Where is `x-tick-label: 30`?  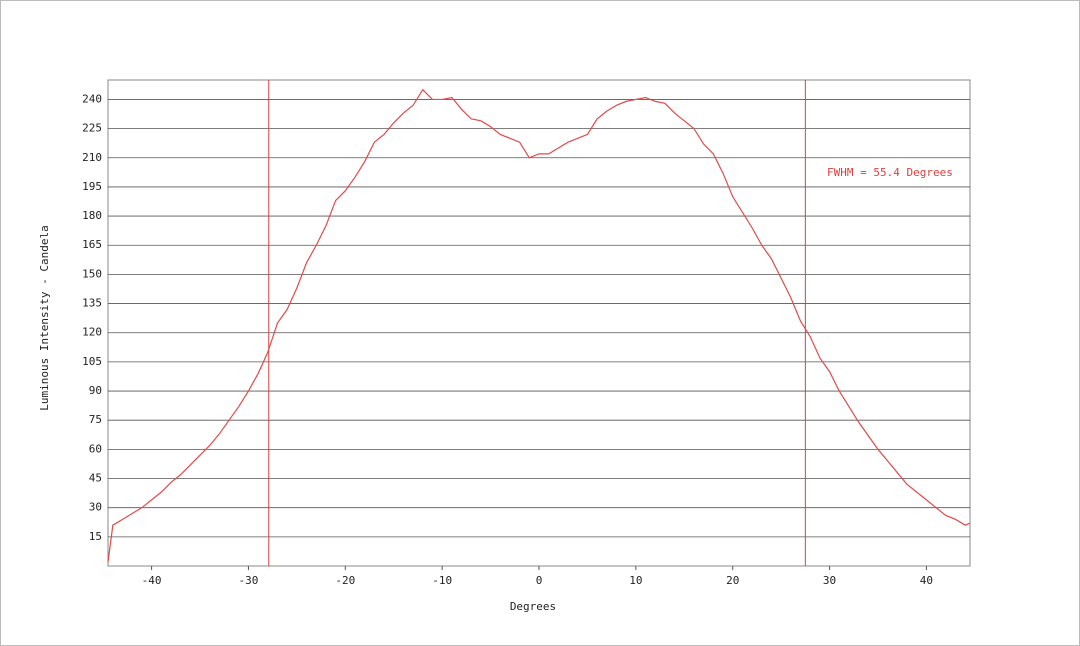 x-tick-label: 30 is located at coordinates (829, 580).